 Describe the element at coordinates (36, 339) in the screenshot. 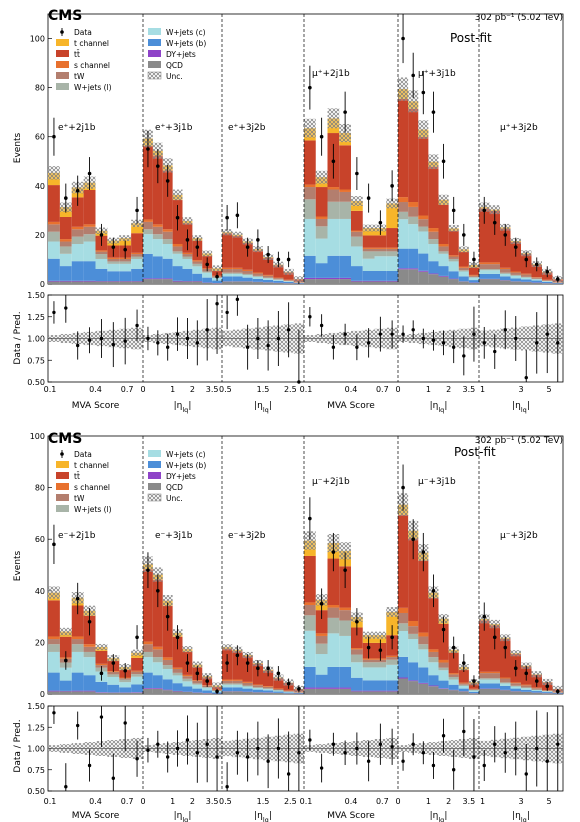

I see `ratio-y-tick-label: 1.00` at that location.